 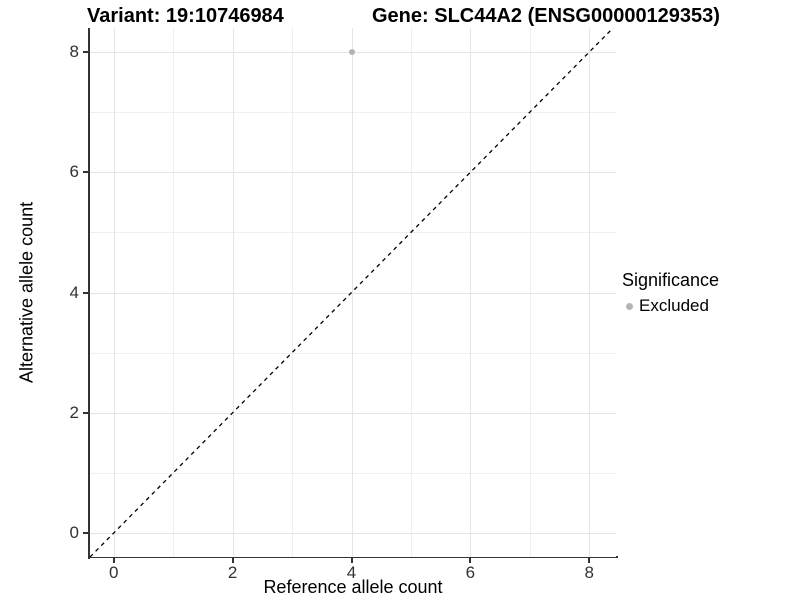 I want to click on y-tick-label: 6, so click(x=74, y=172).